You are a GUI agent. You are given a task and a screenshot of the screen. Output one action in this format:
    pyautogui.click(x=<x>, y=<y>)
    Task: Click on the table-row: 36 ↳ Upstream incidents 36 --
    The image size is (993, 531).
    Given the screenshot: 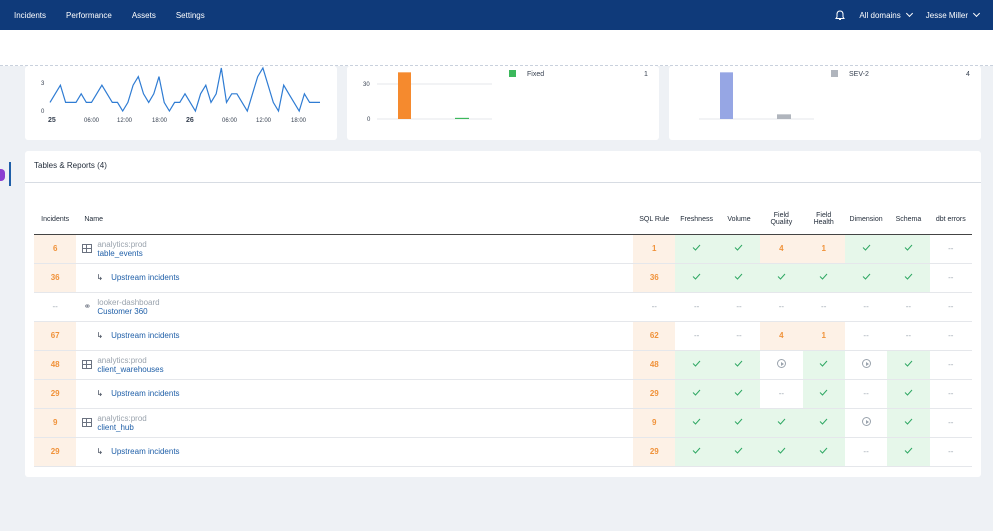 What is the action you would take?
    pyautogui.click(x=503, y=278)
    